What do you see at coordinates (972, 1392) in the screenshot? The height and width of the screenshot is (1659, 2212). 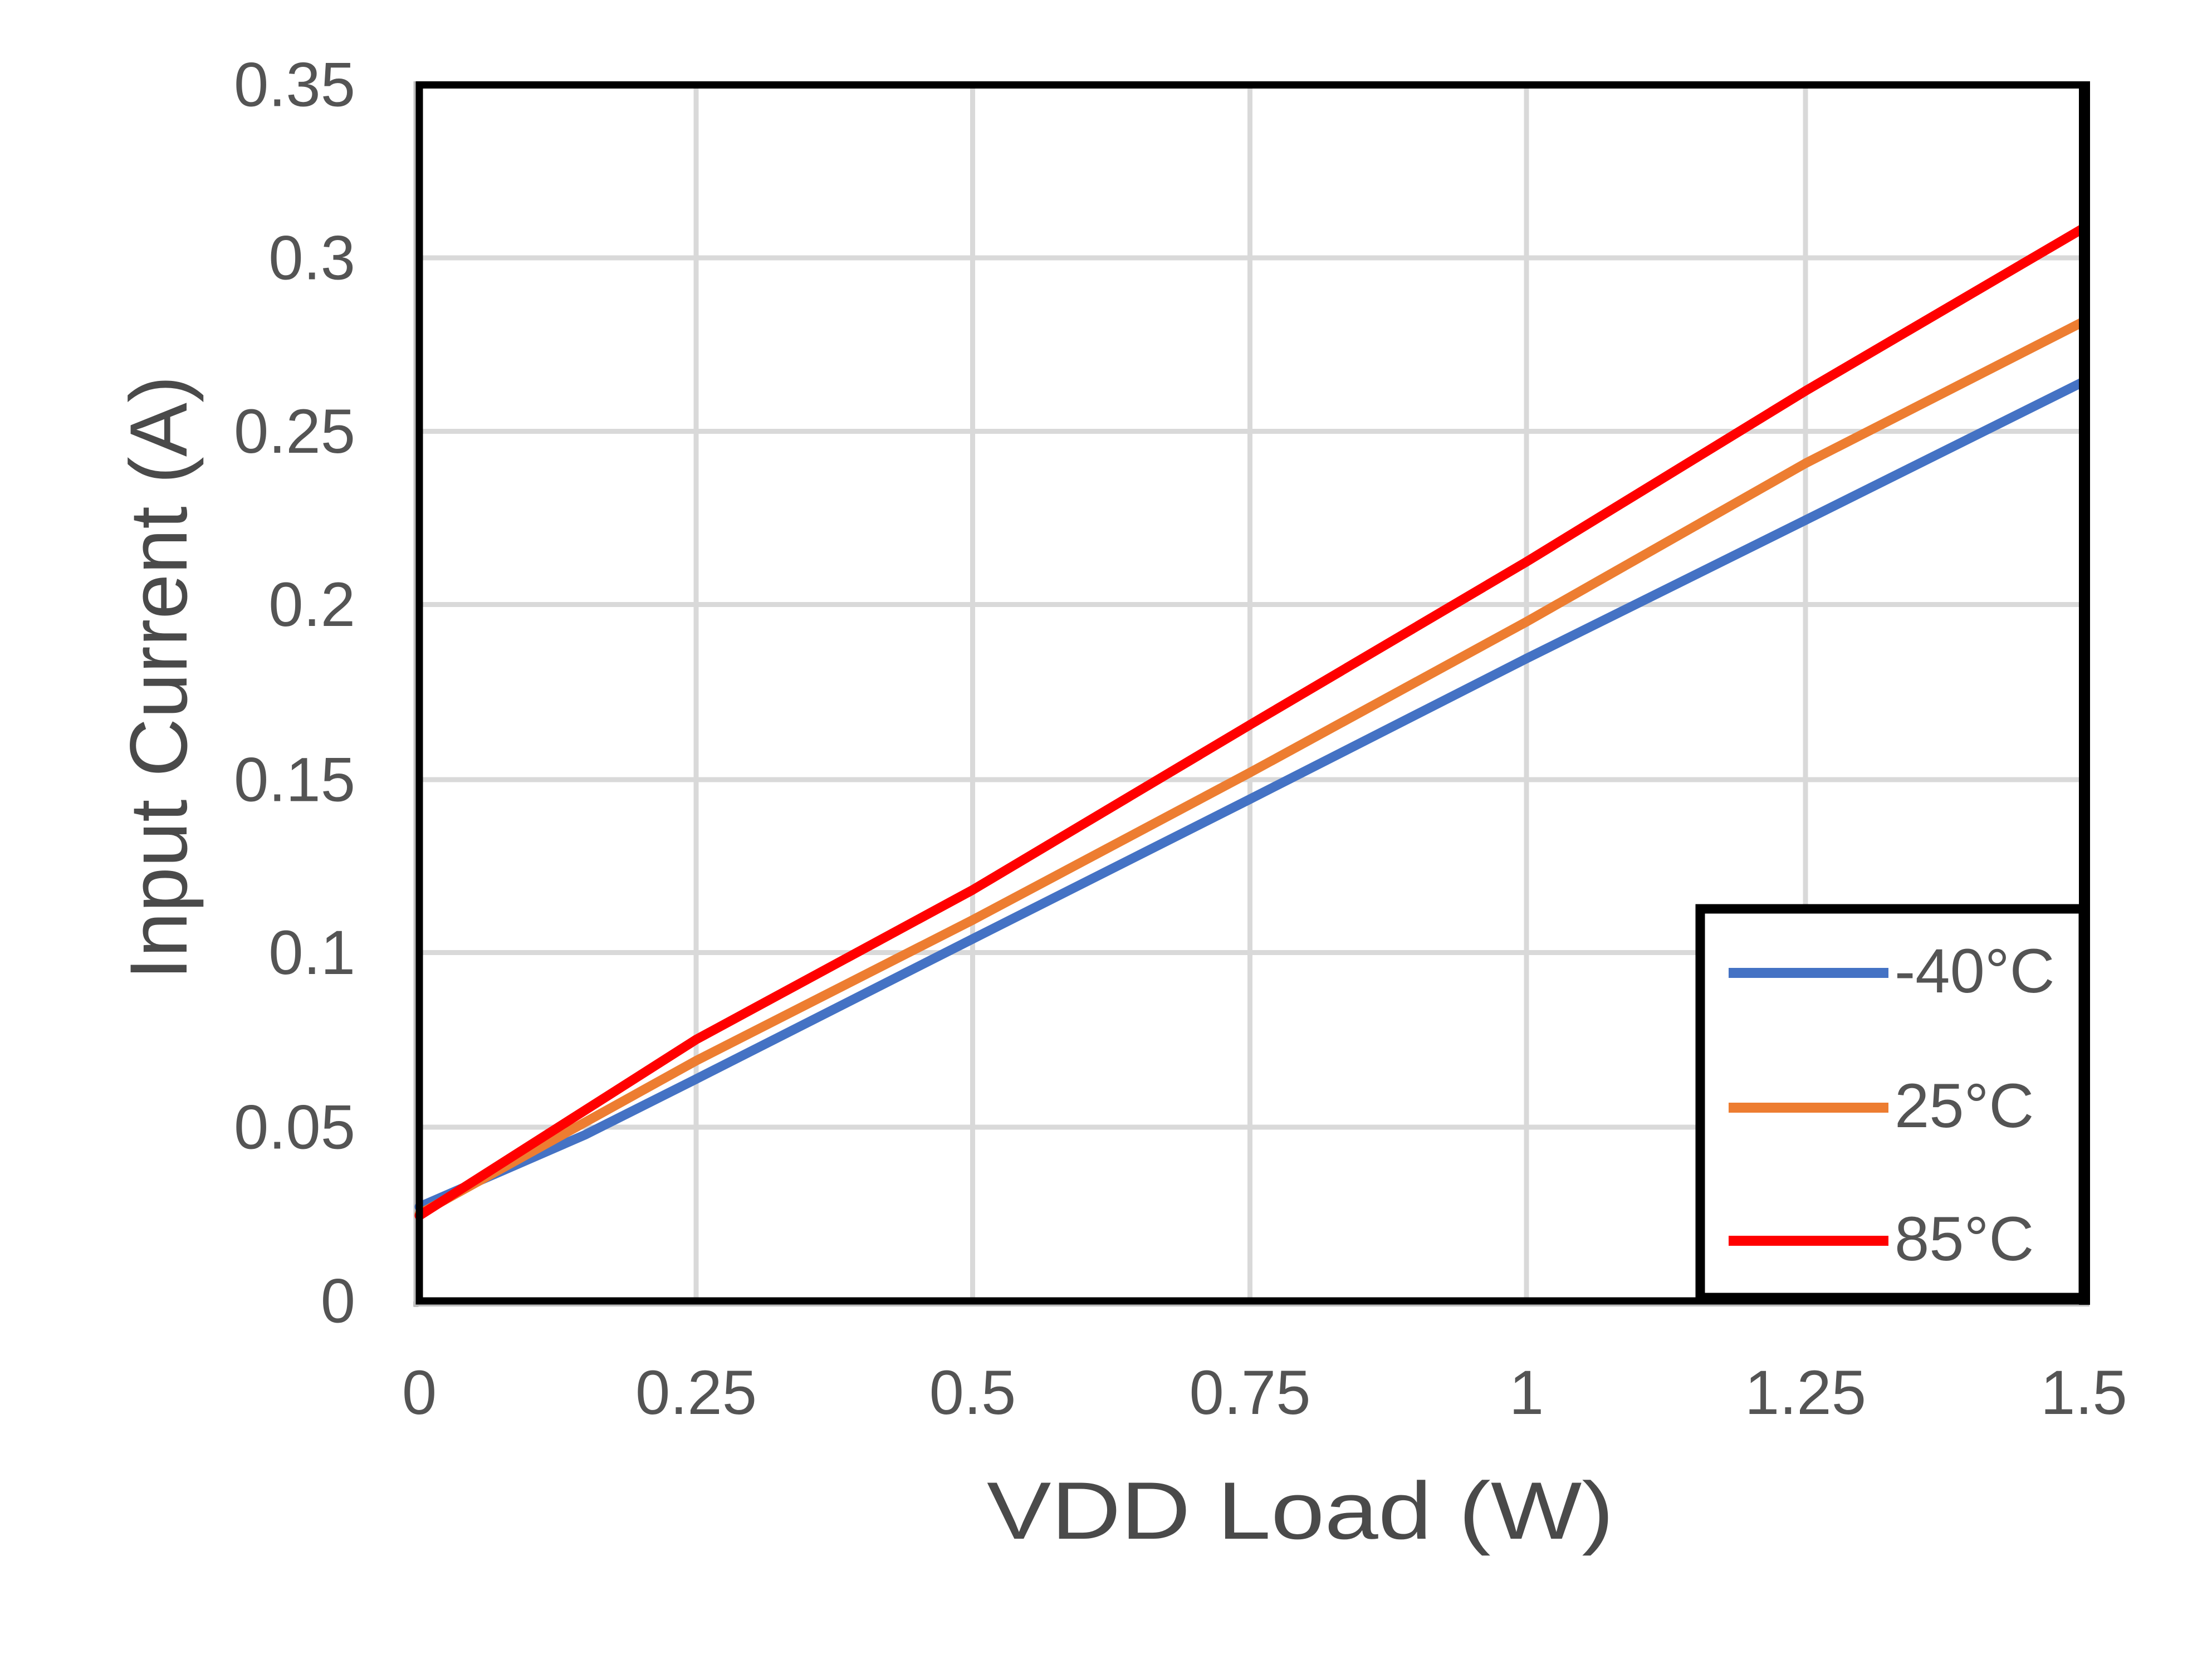 I see `svg-text: 0.5` at bounding box center [972, 1392].